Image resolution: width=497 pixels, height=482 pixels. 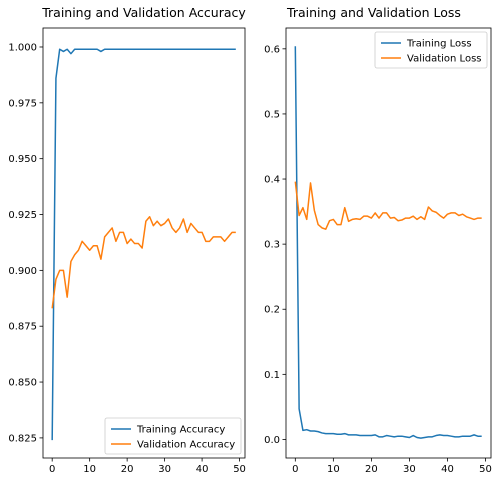 I want to click on loss-y-tick-label: 0.6, so click(x=272, y=49).